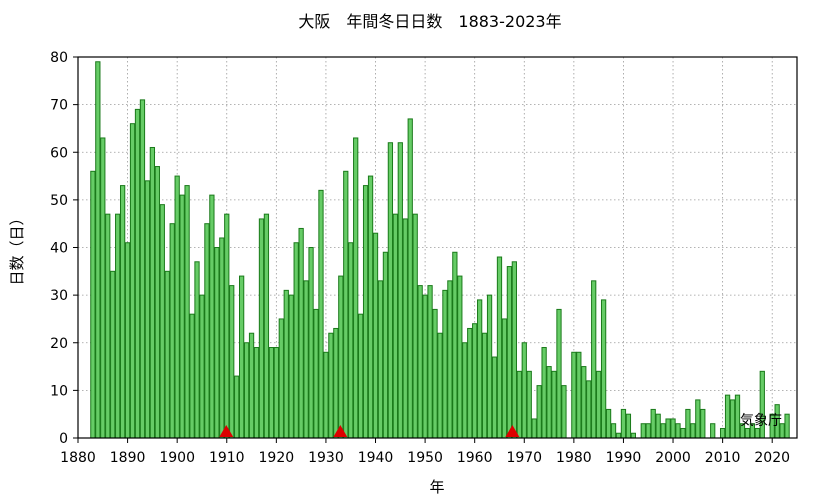  Describe the element at coordinates (326, 395) in the screenshot. I see `bar-1930` at that location.